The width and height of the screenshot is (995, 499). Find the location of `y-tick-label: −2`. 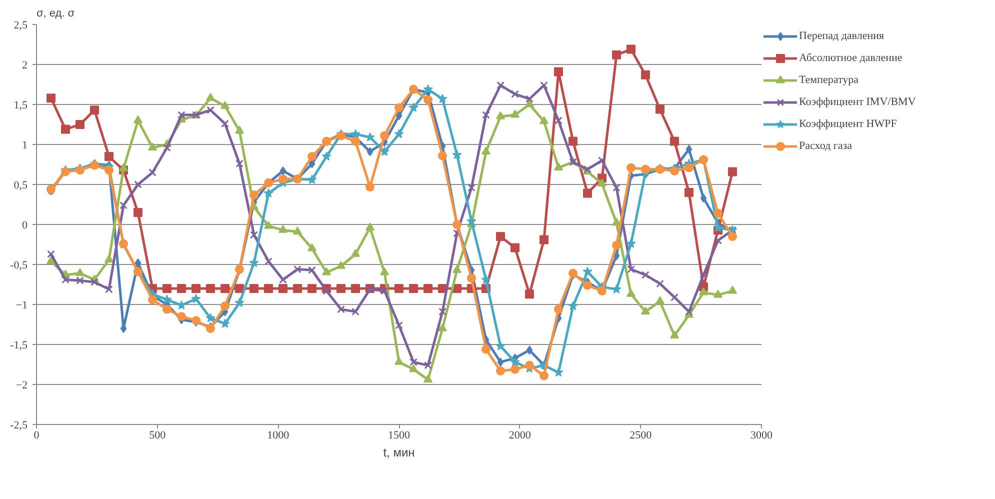

y-tick-label: −2 is located at coordinates (22, 386).